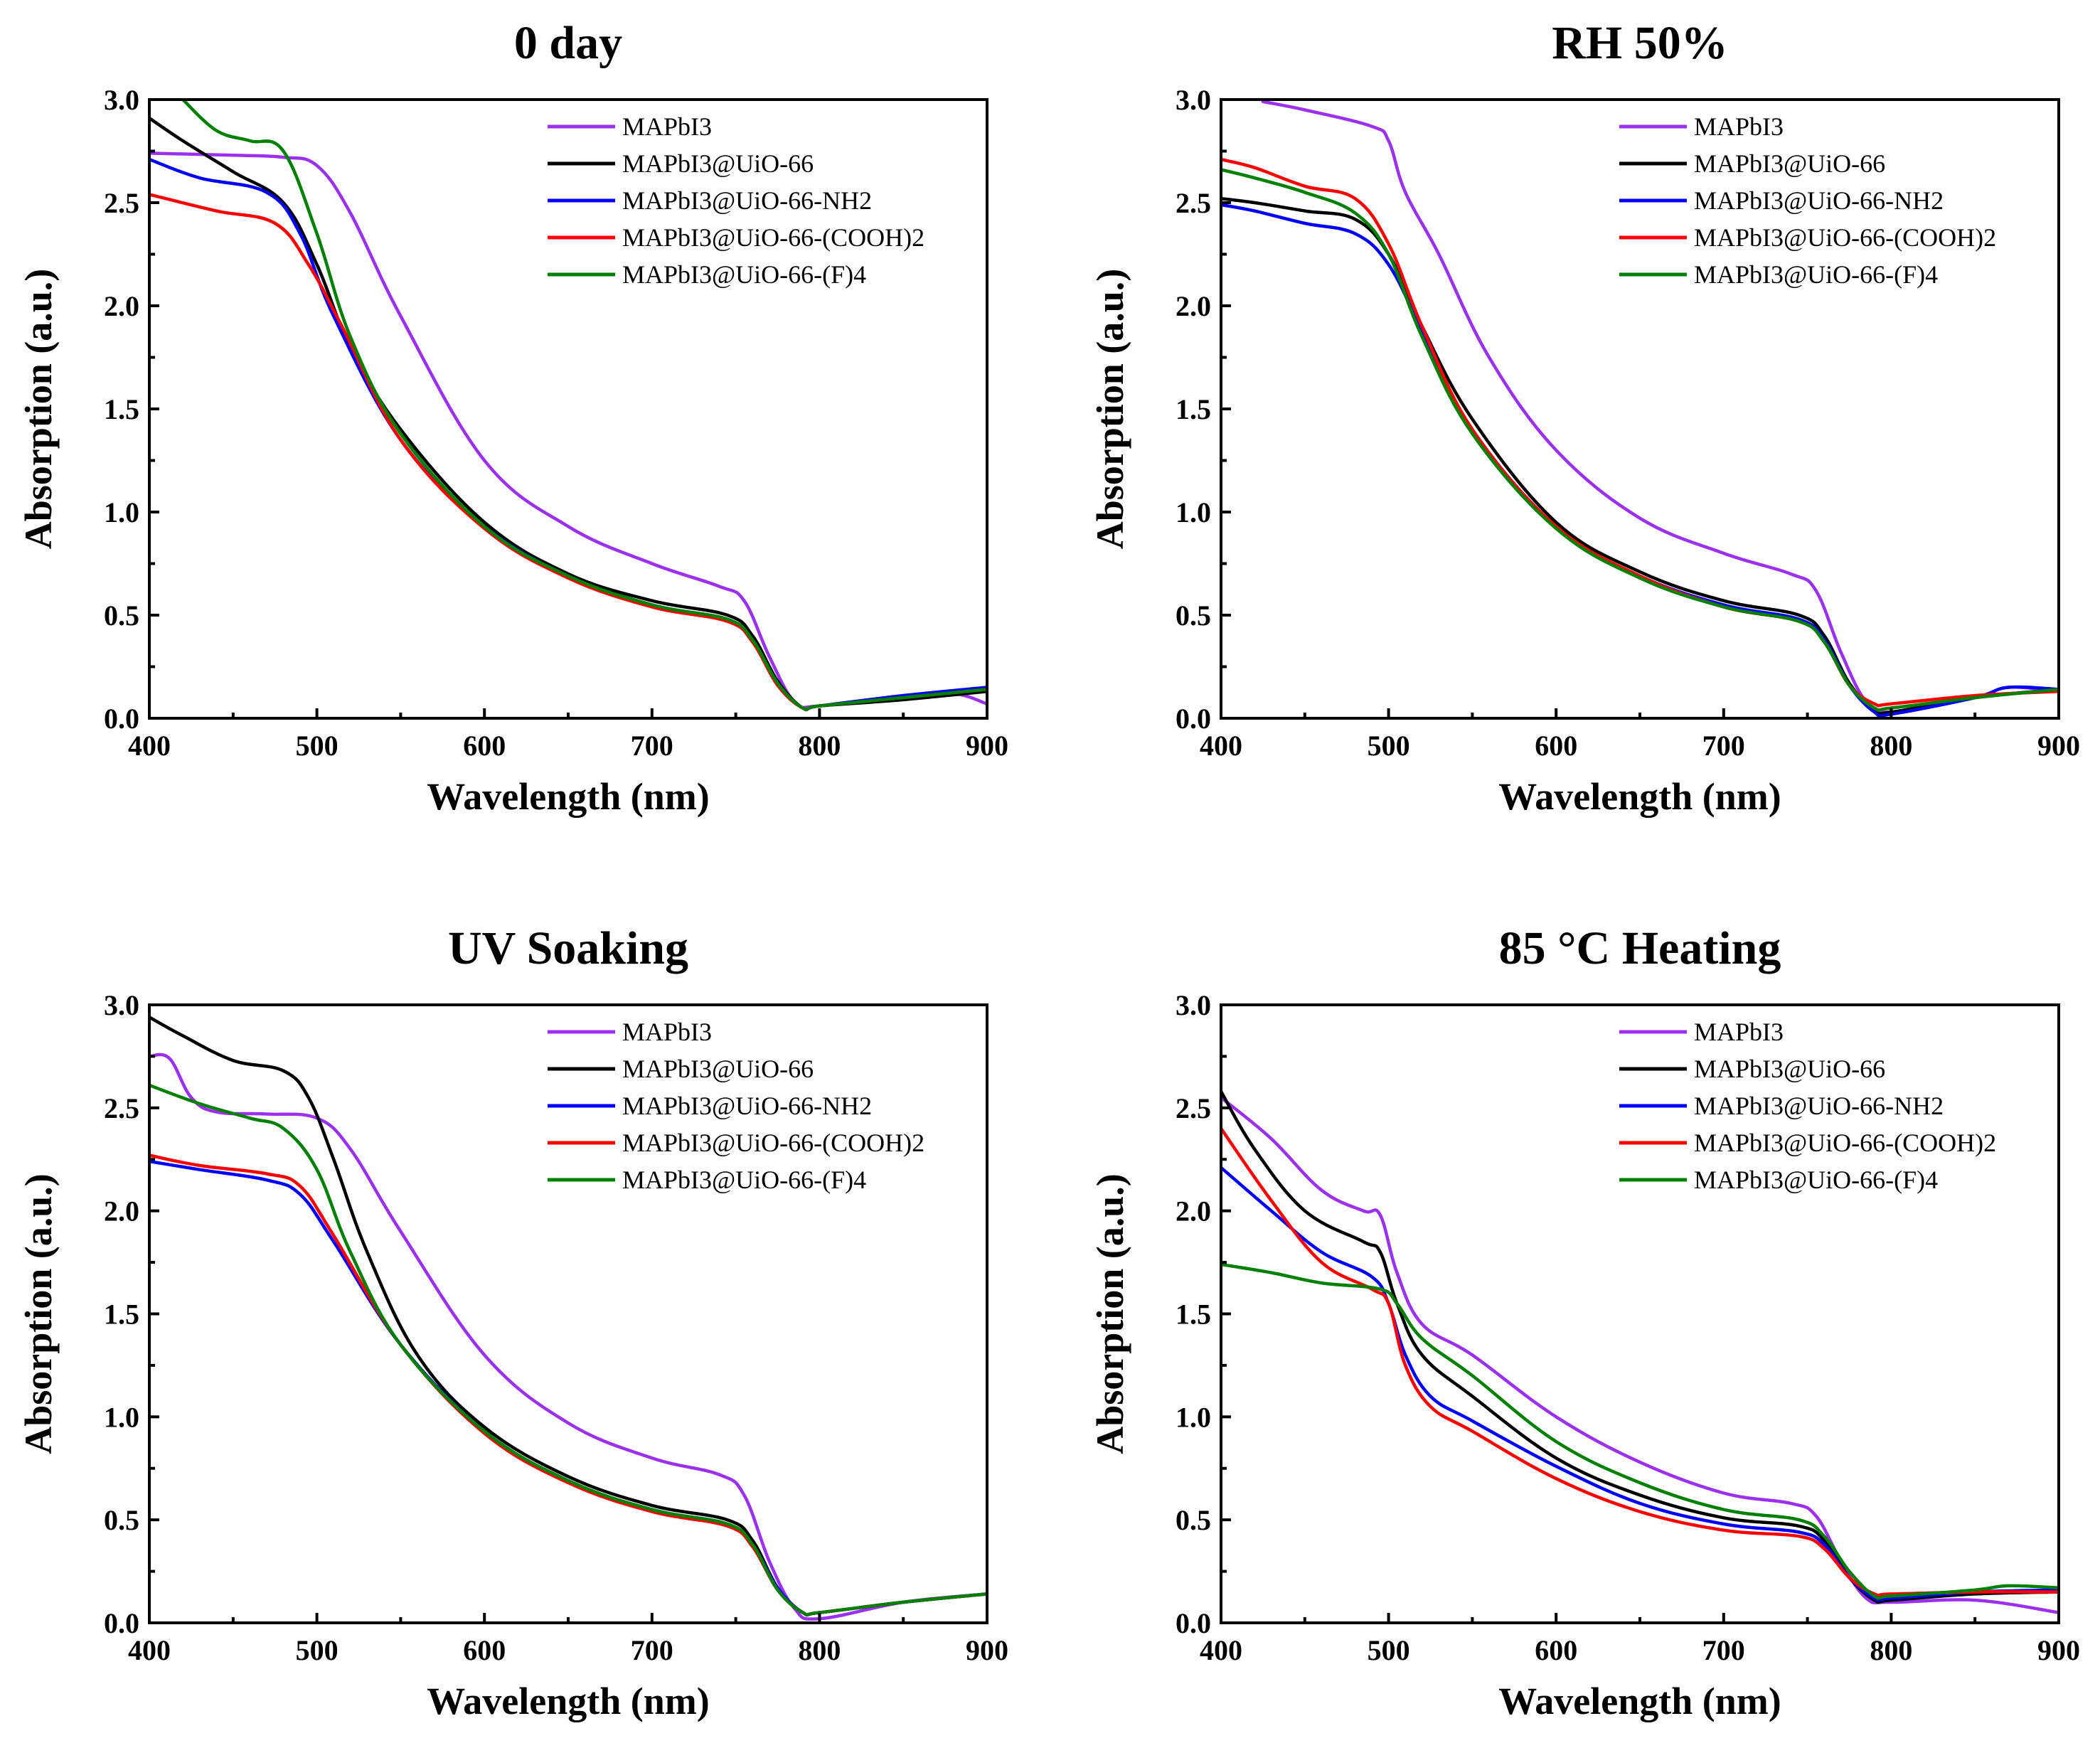 The height and width of the screenshot is (1748, 2100). I want to click on series-line-mapbi3, so click(1640, 1355).